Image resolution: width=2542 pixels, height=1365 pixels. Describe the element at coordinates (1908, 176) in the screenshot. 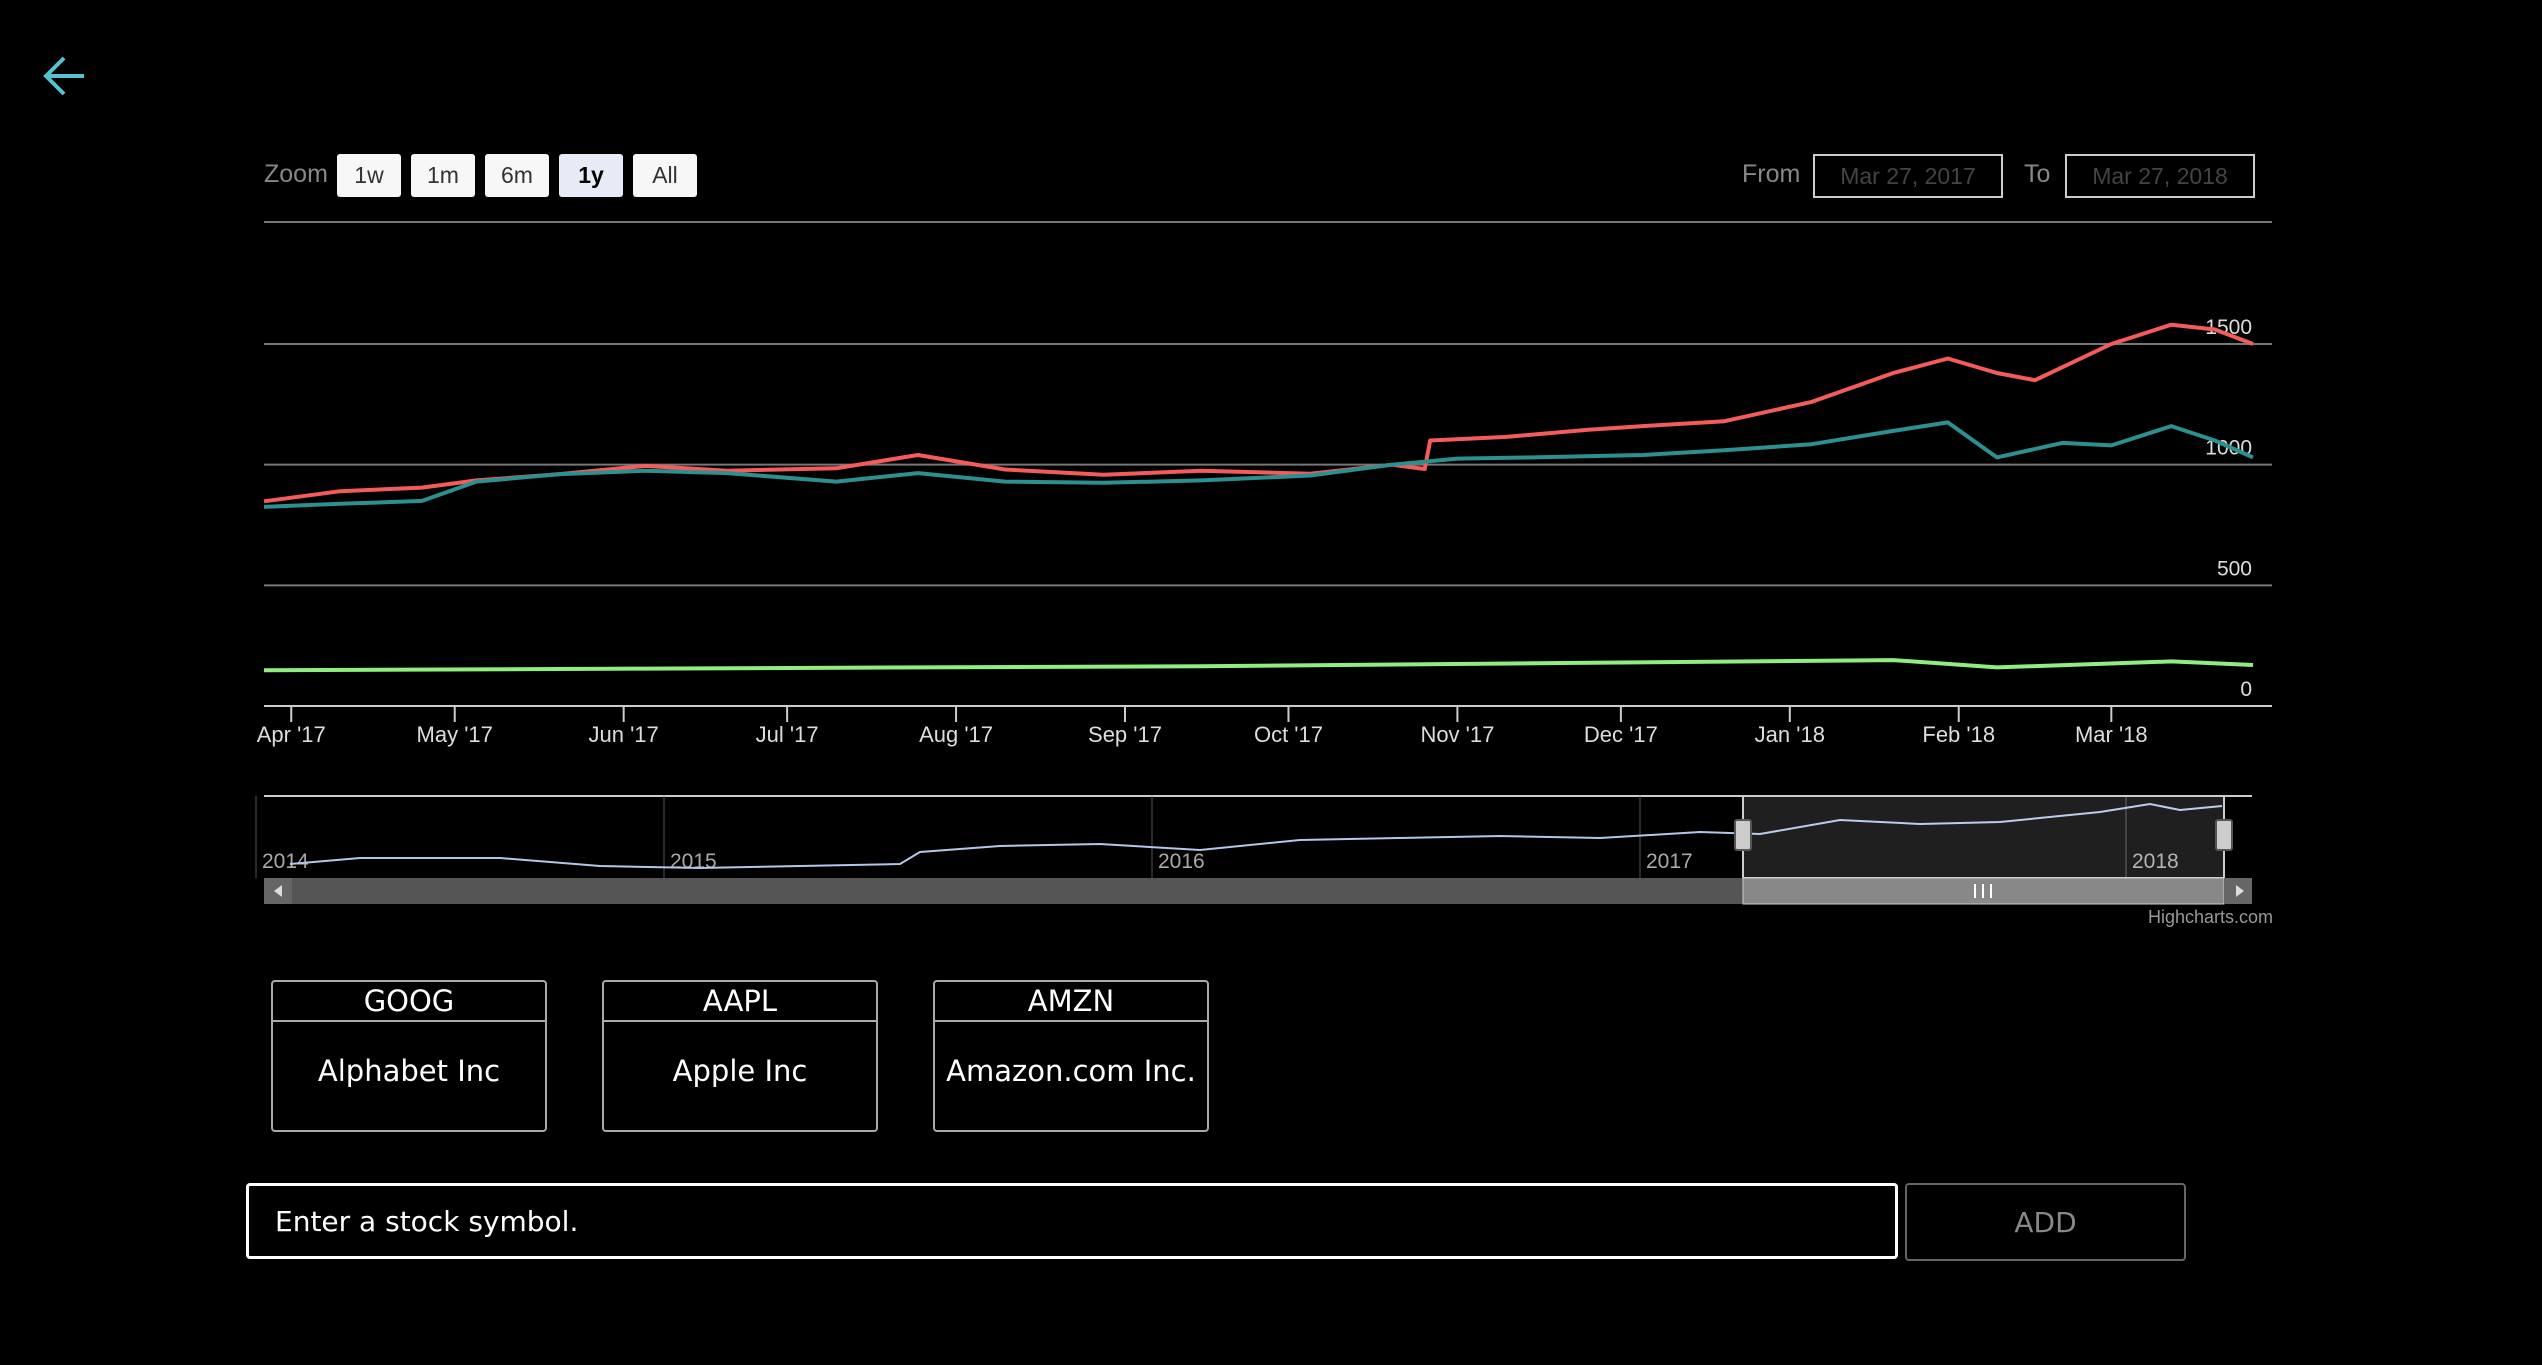

I see `from-date-input` at that location.